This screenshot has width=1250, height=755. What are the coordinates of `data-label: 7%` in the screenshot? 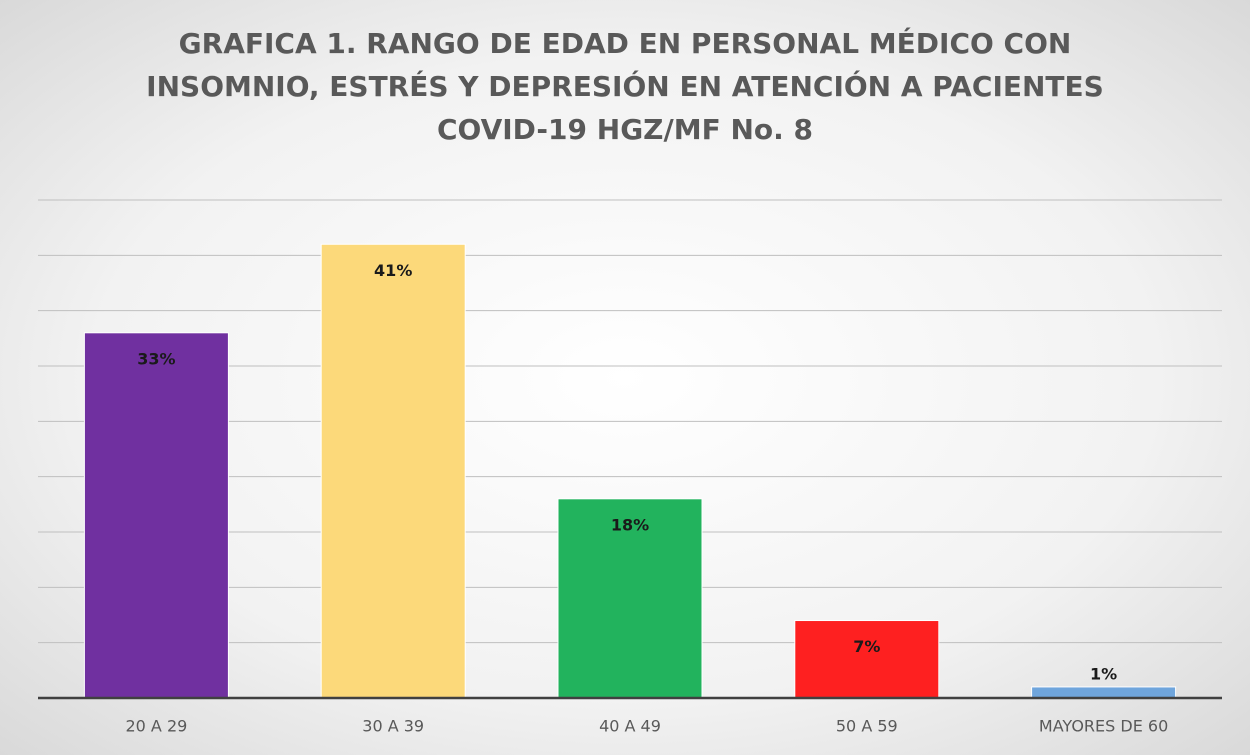 It's located at (866, 646).